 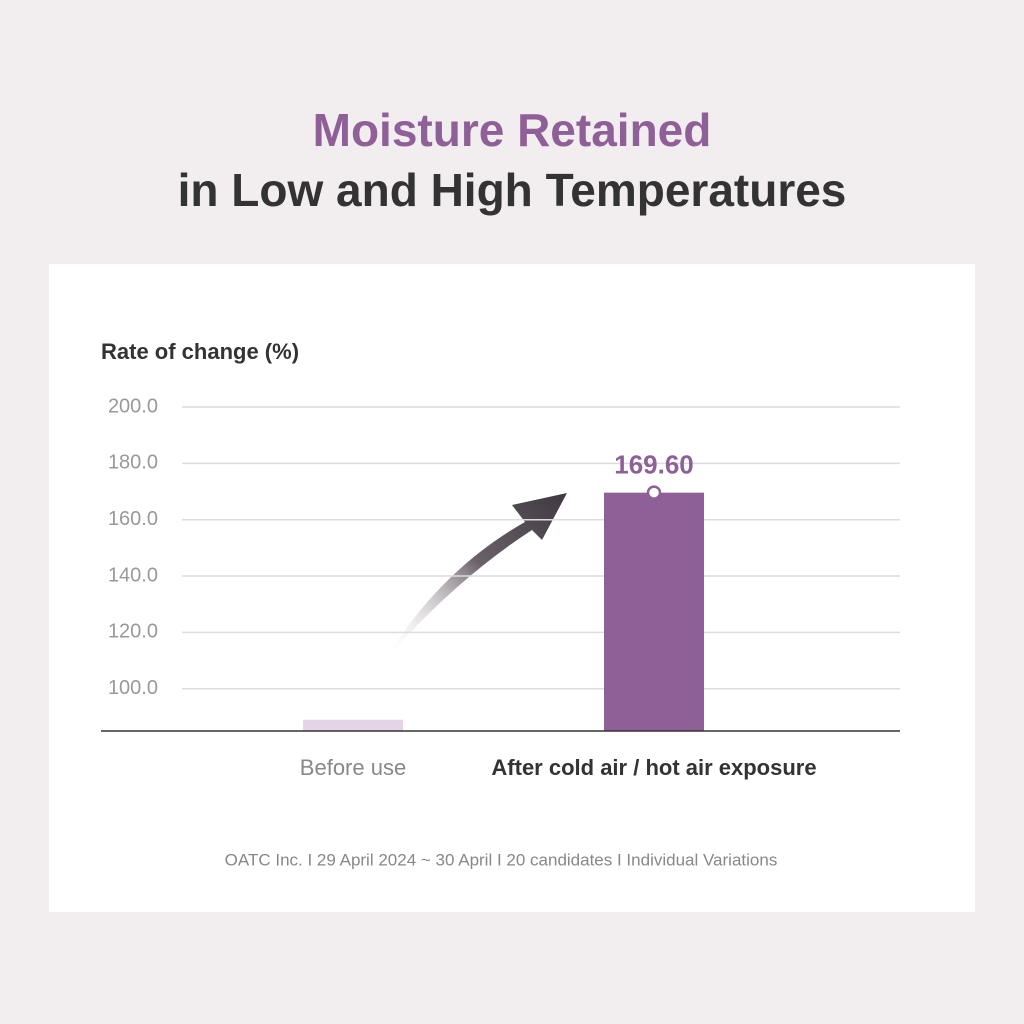 I want to click on x-tick-label: Before use, so click(x=353, y=767).